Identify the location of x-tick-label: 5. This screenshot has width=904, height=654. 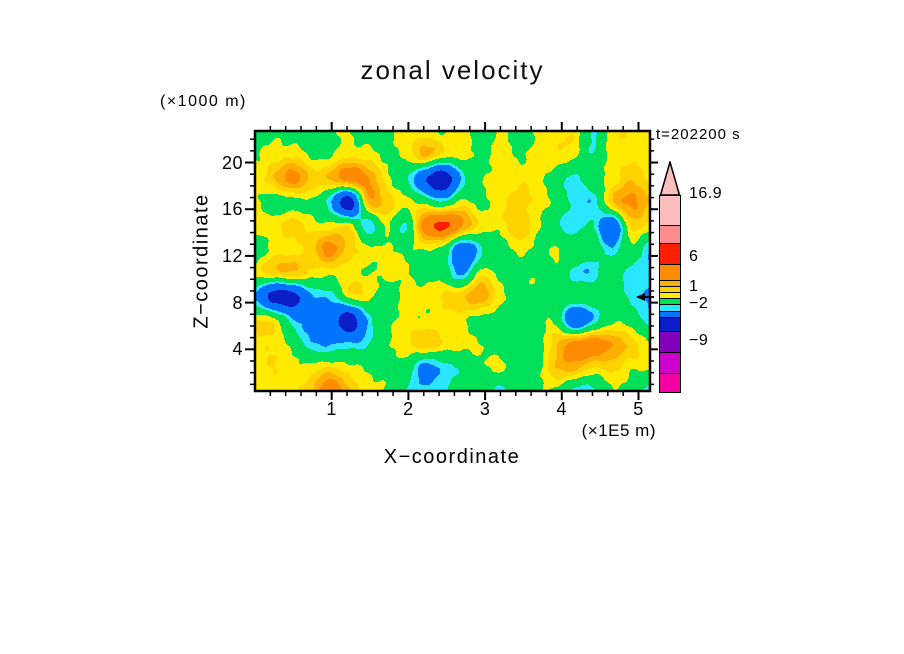
(638, 409).